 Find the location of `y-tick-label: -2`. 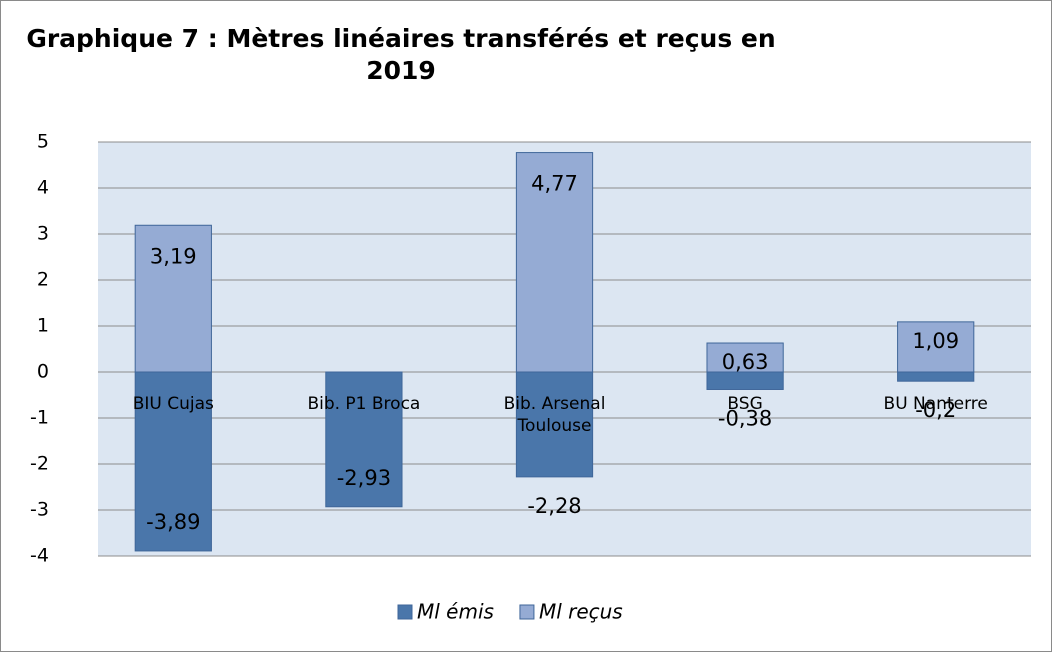

y-tick-label: -2 is located at coordinates (39, 464).